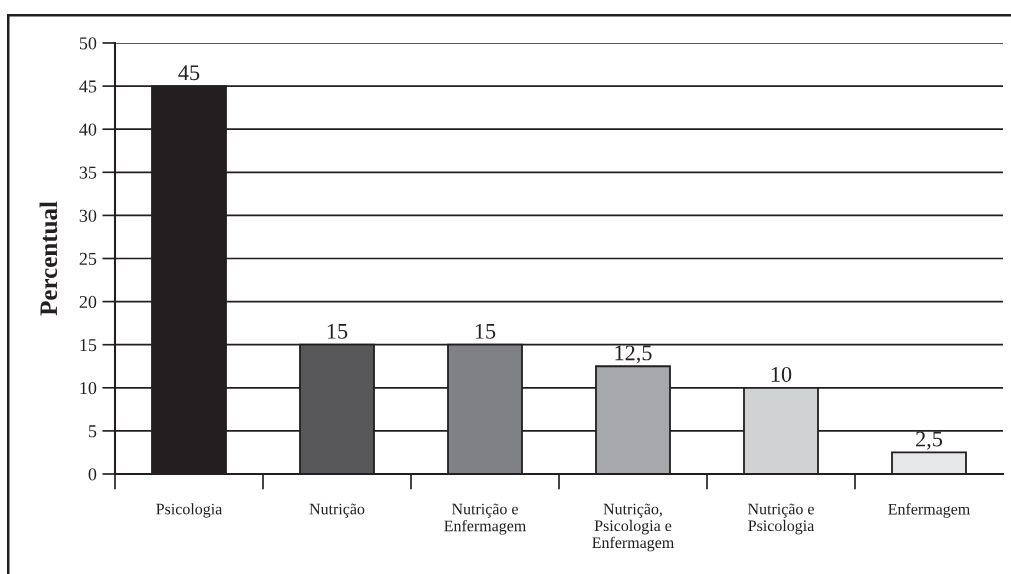 This screenshot has width=1011, height=574. Describe the element at coordinates (88, 172) in the screenshot. I see `y-tick-label: 35` at that location.